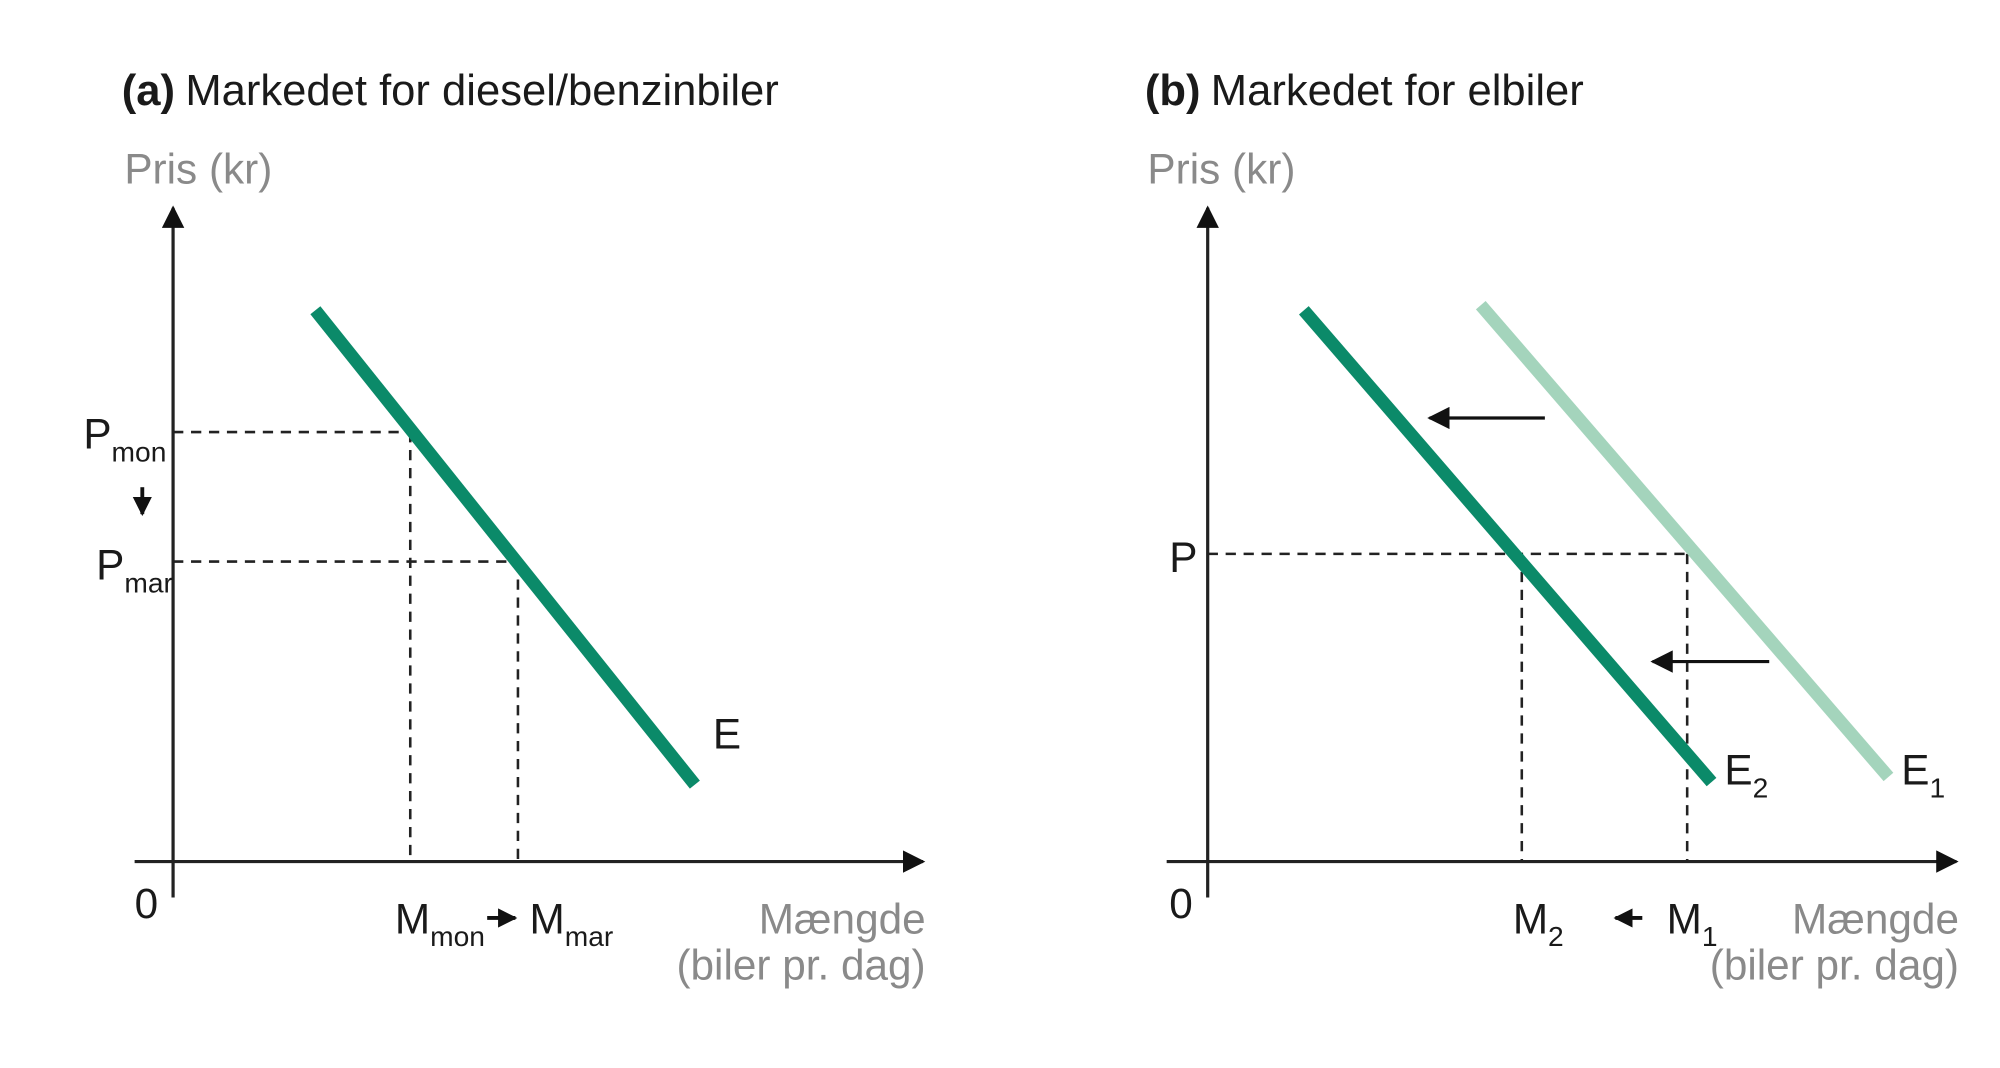 Image resolution: width=2000 pixels, height=1068 pixels. What do you see at coordinates (1397, 91) in the screenshot?
I see `panel-title-text: Markedet for elbiler` at bounding box center [1397, 91].